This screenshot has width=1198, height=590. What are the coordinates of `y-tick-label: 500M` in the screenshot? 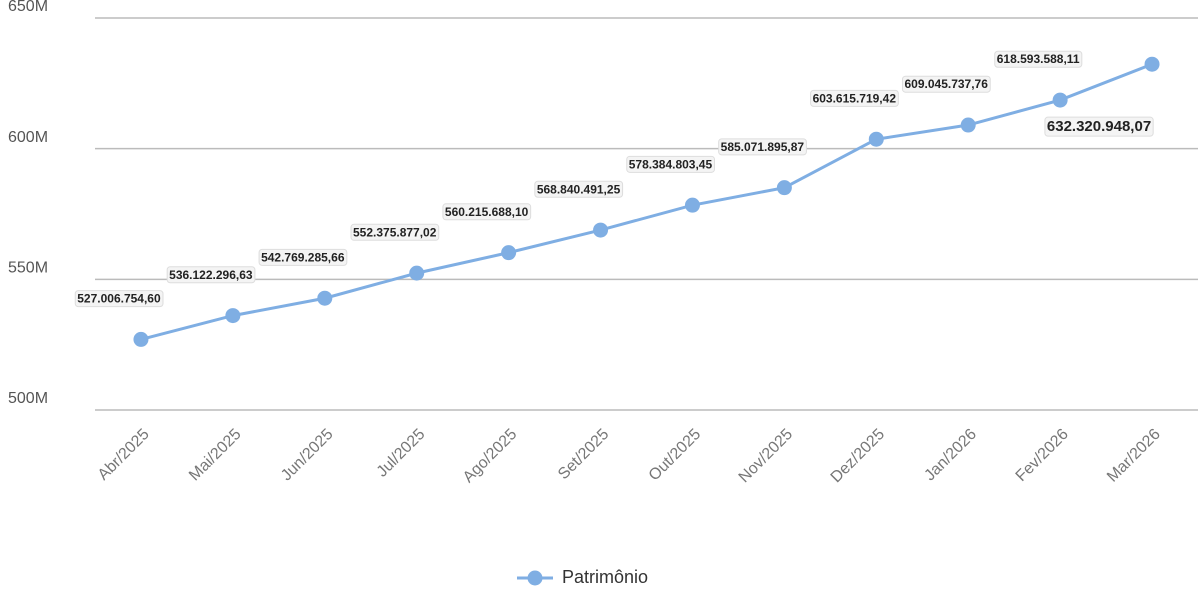 It's located at (28, 398).